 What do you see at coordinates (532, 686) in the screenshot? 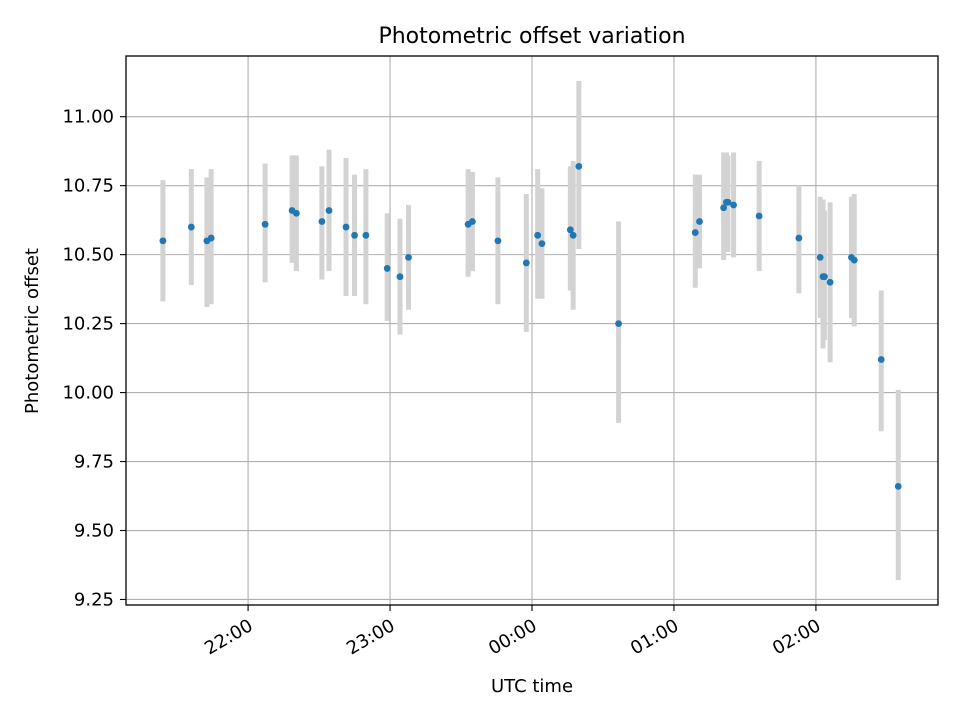
I see `x-axis-label: UTC time` at bounding box center [532, 686].